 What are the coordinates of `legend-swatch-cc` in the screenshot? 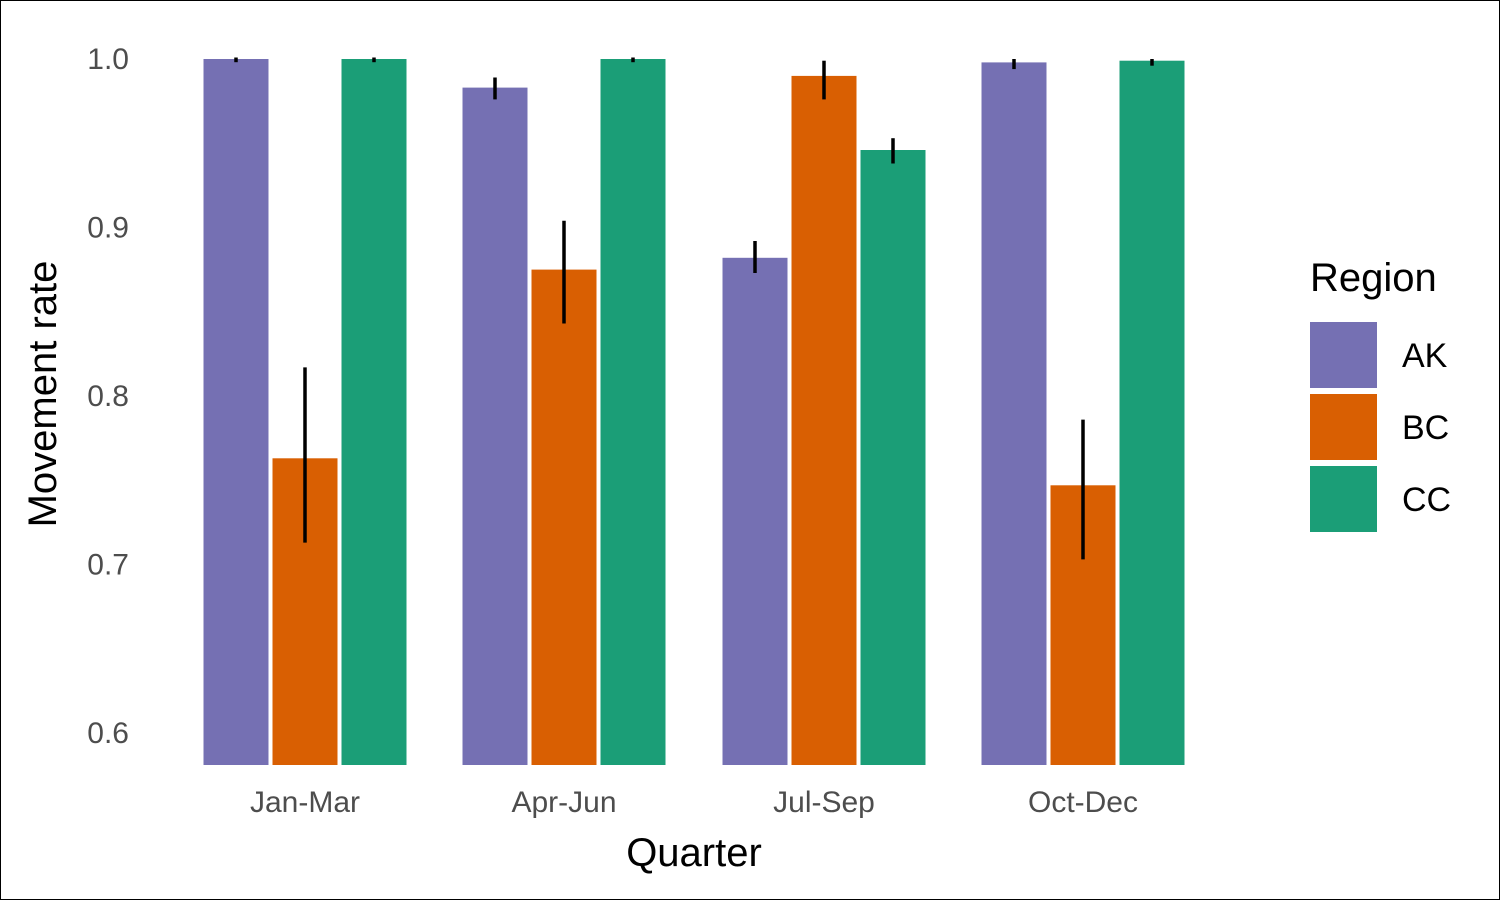 It's located at (1343, 499).